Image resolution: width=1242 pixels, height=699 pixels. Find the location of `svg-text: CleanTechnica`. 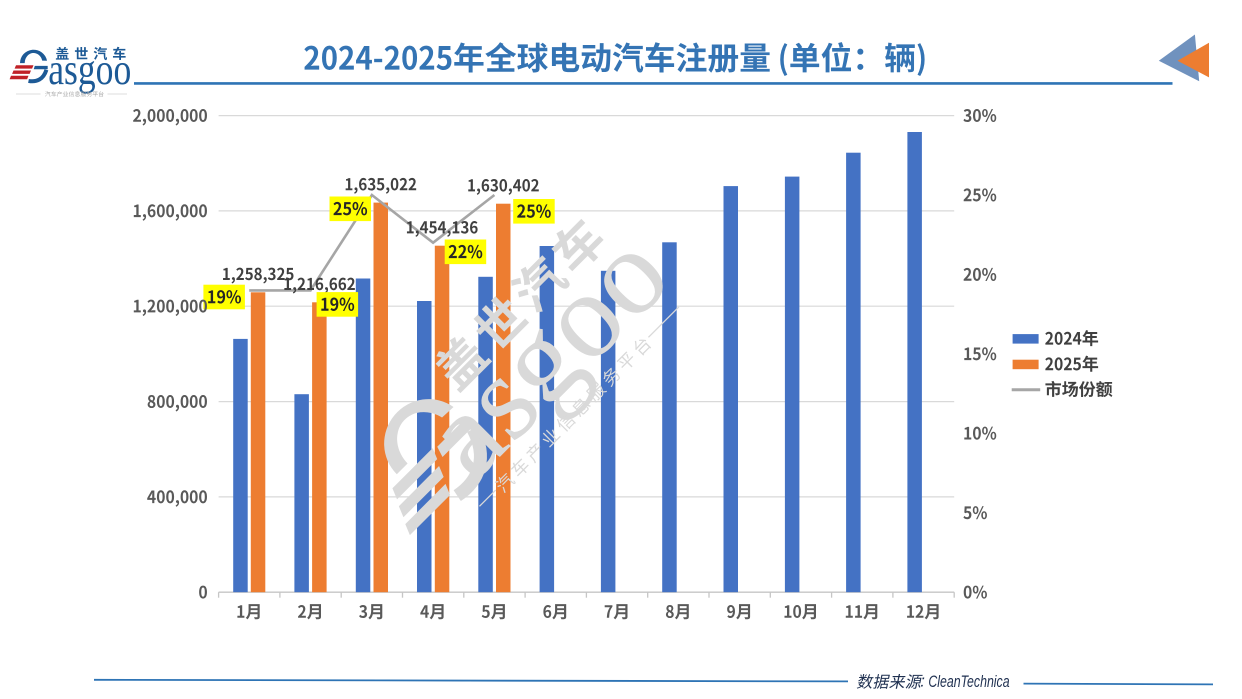

svg-text: CleanTechnica is located at coordinates (968, 681).